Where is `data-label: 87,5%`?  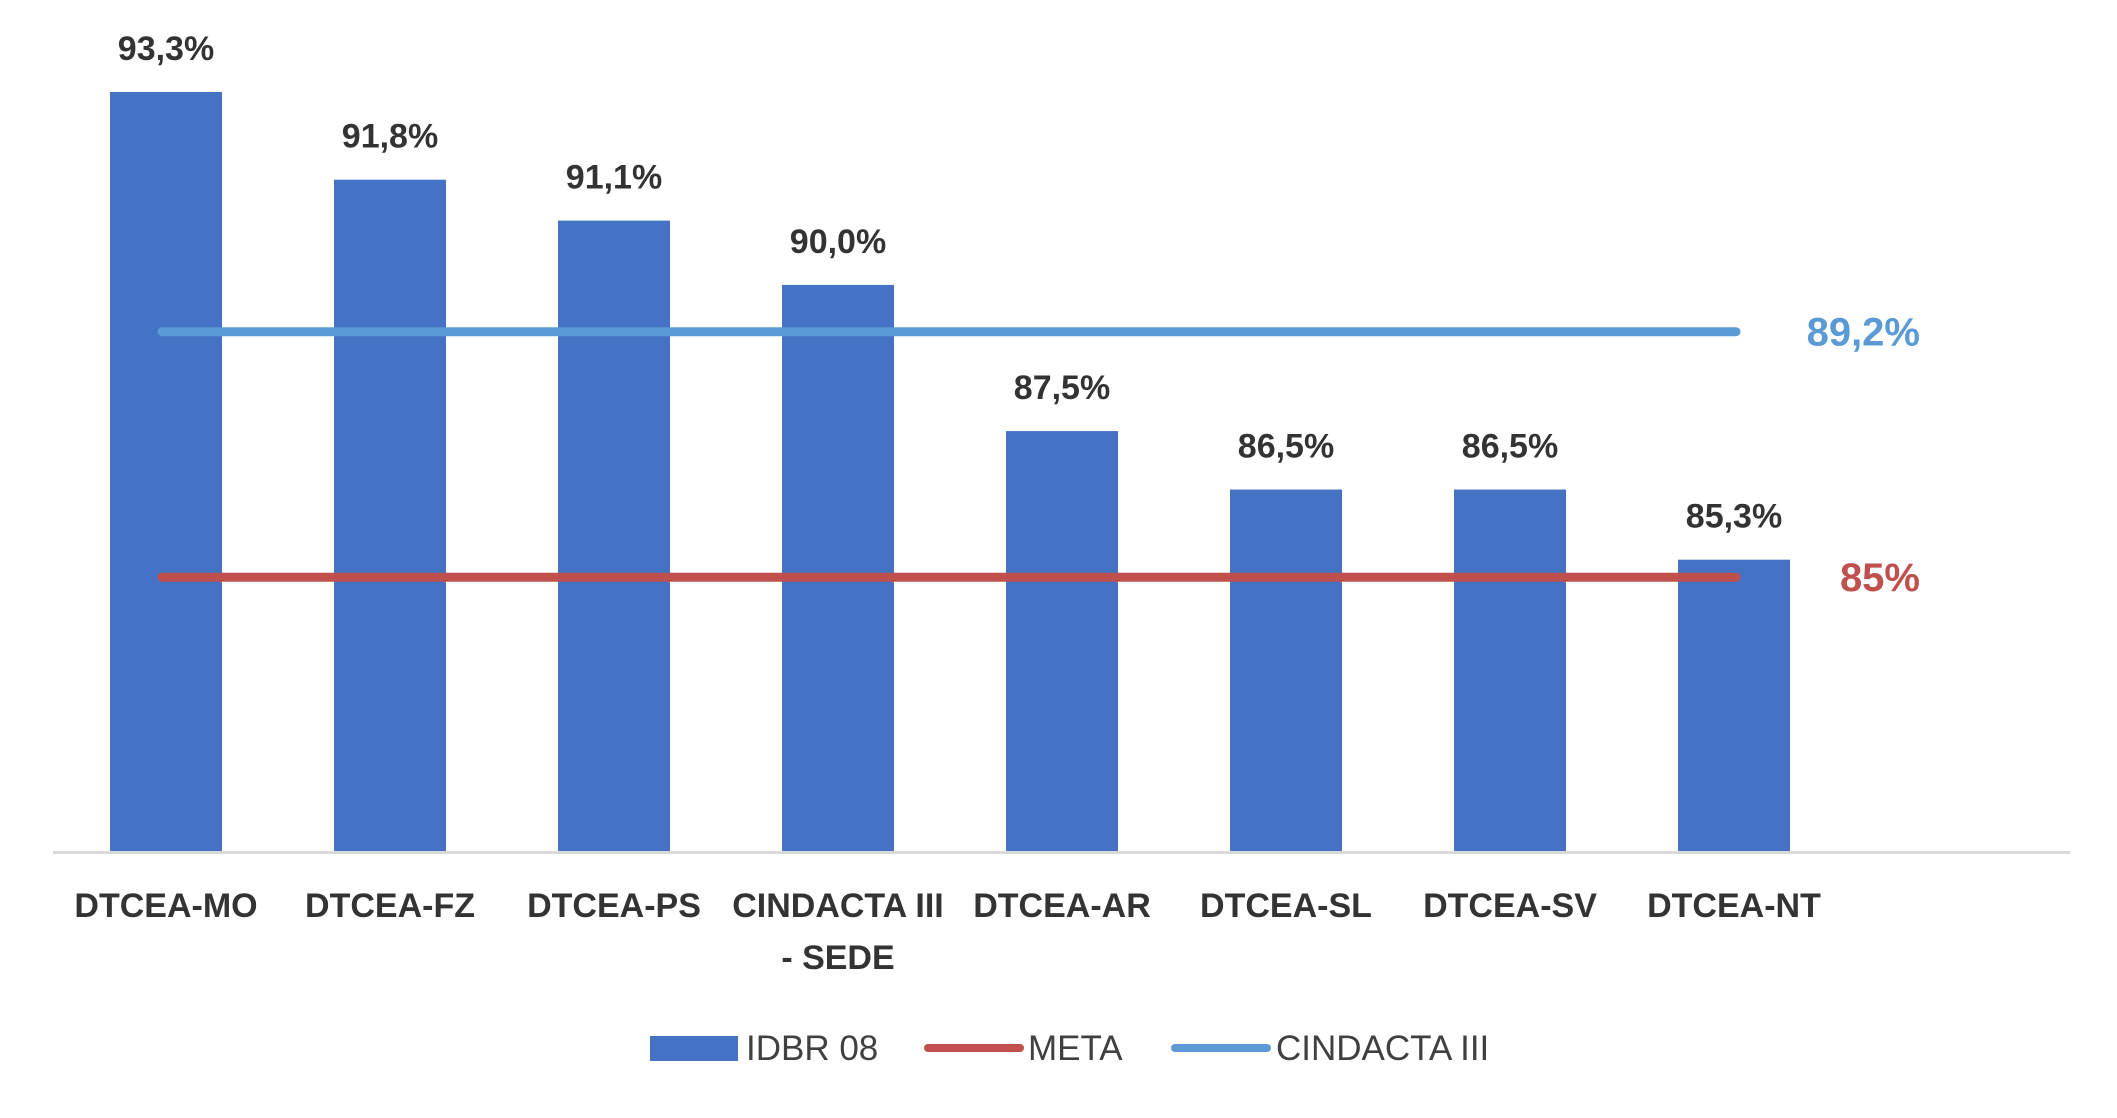 data-label: 87,5% is located at coordinates (1062, 388).